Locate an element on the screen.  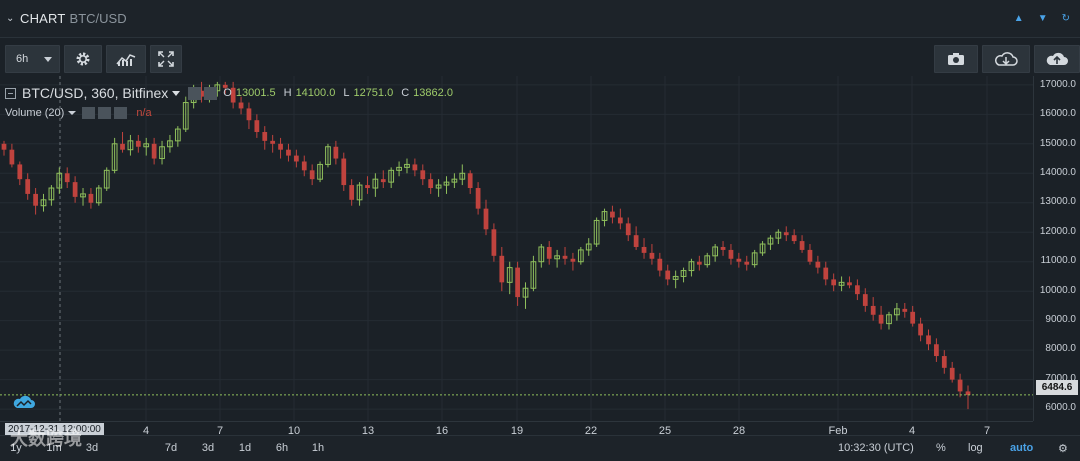
eye-icon is located at coordinates (105, 113).